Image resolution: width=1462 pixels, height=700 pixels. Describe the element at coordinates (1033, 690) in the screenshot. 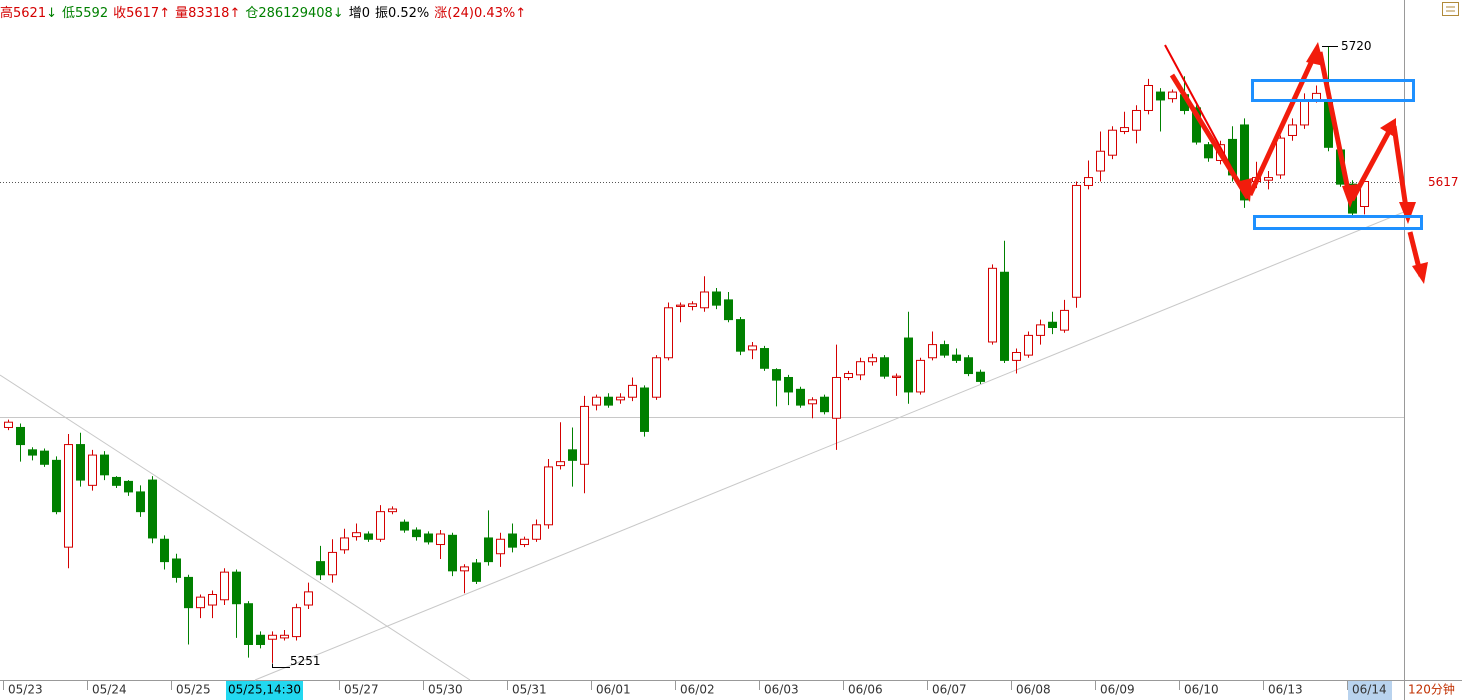

I see `x-tick-label: 06/08` at that location.